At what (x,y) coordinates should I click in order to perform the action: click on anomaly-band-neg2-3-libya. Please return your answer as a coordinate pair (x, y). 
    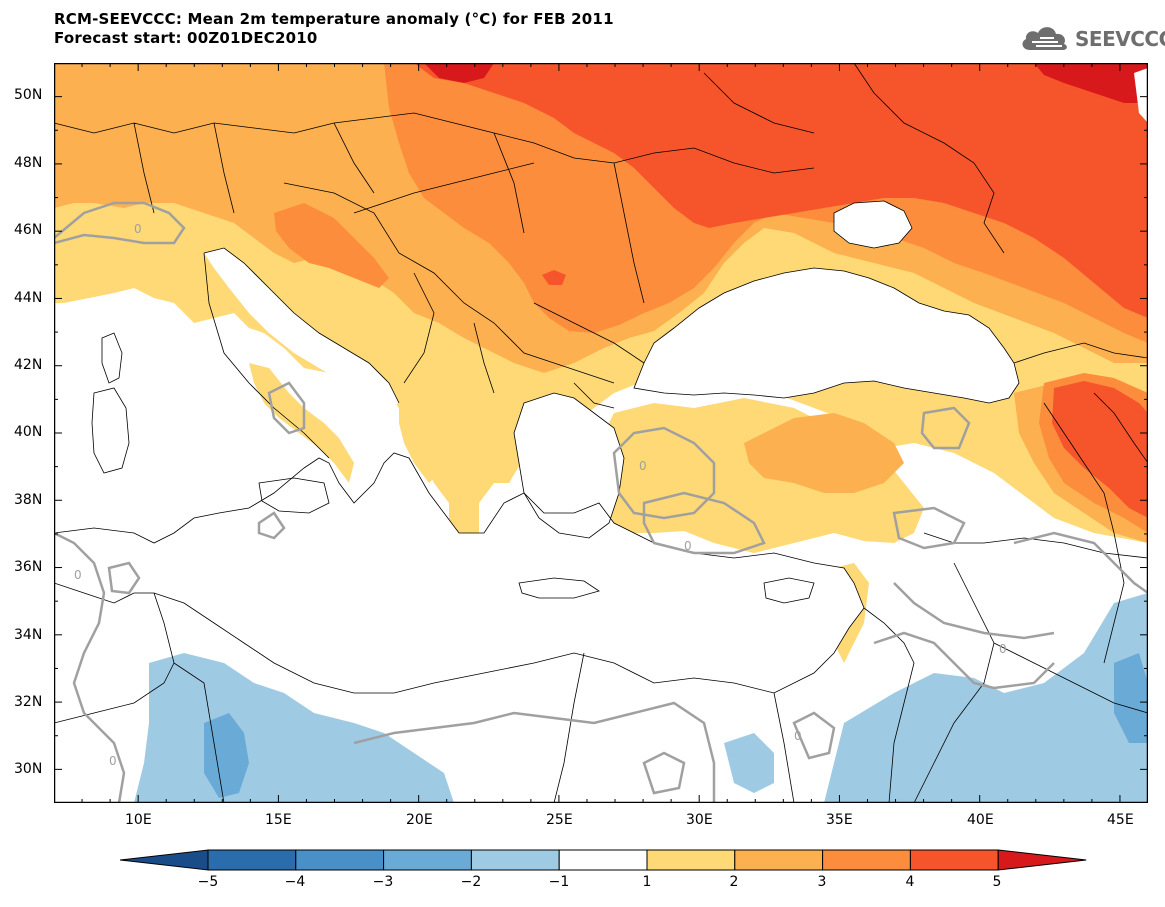
    Looking at the image, I should click on (226, 755).